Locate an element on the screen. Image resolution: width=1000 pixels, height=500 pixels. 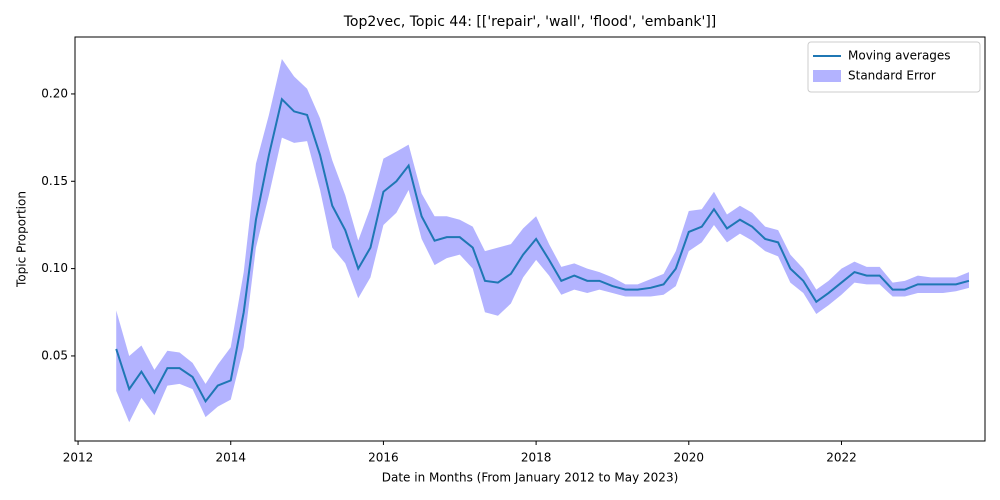
y-tick-label: 0.15 is located at coordinates (54, 181).